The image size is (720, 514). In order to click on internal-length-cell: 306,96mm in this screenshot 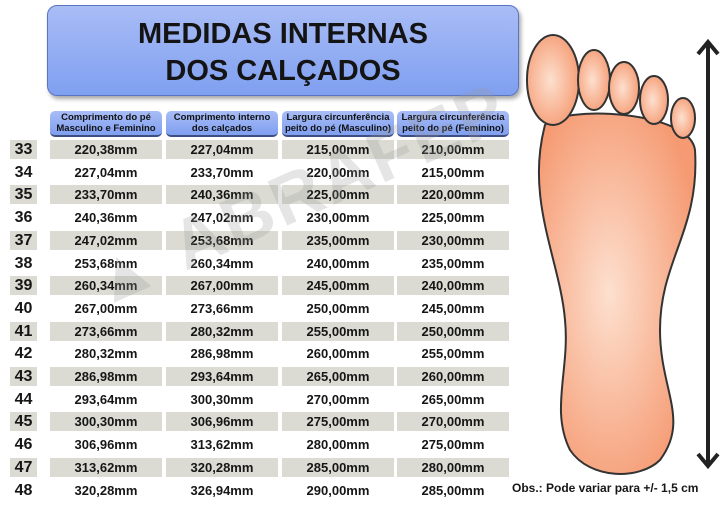, I will do `click(222, 422)`.